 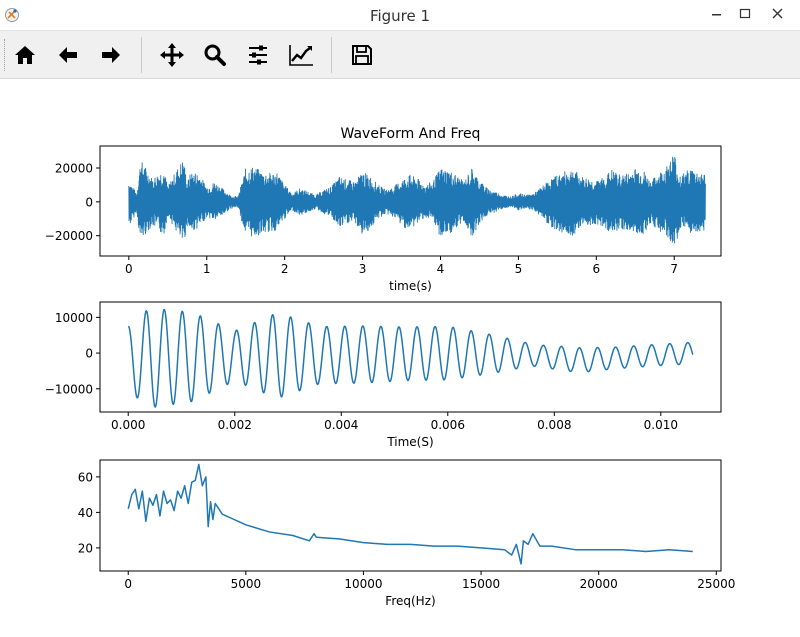 I want to click on x-axis-label: Freq(Hz), so click(x=410, y=601).